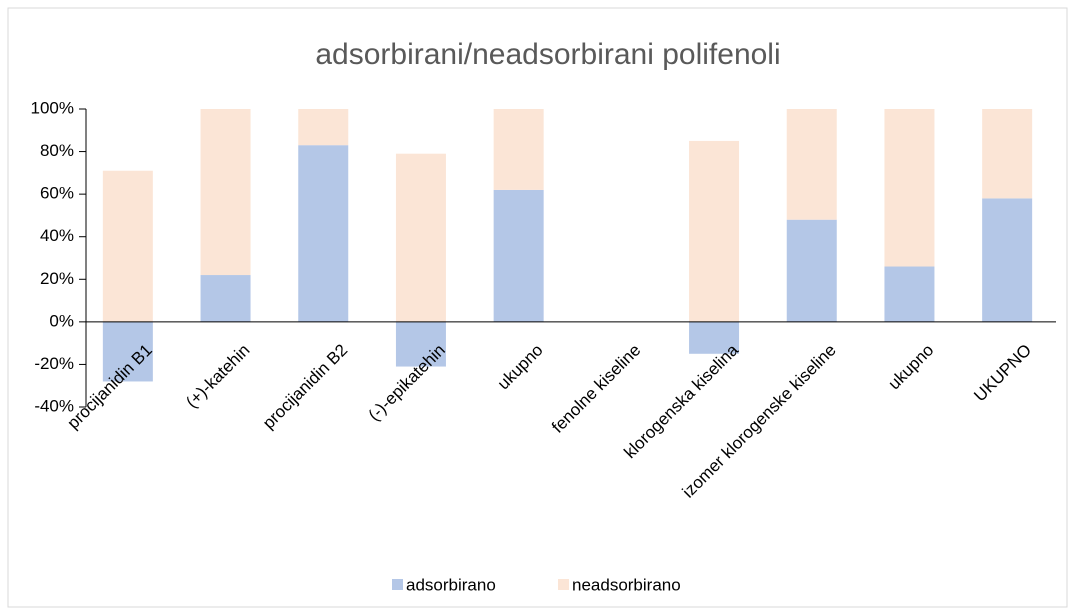 This screenshot has height=616, width=1073. What do you see at coordinates (54, 363) in the screenshot?
I see `y-tick-label: -20%` at bounding box center [54, 363].